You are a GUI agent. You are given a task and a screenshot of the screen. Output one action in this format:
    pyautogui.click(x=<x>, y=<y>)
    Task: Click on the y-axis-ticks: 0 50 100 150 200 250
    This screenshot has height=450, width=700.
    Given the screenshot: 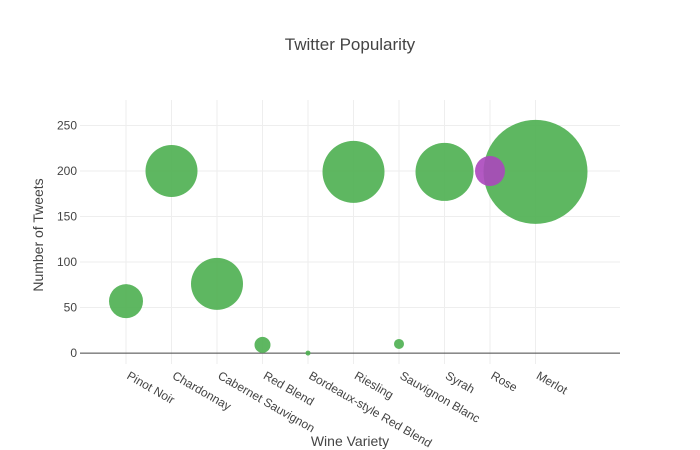 What is the action you would take?
    pyautogui.click(x=67, y=239)
    